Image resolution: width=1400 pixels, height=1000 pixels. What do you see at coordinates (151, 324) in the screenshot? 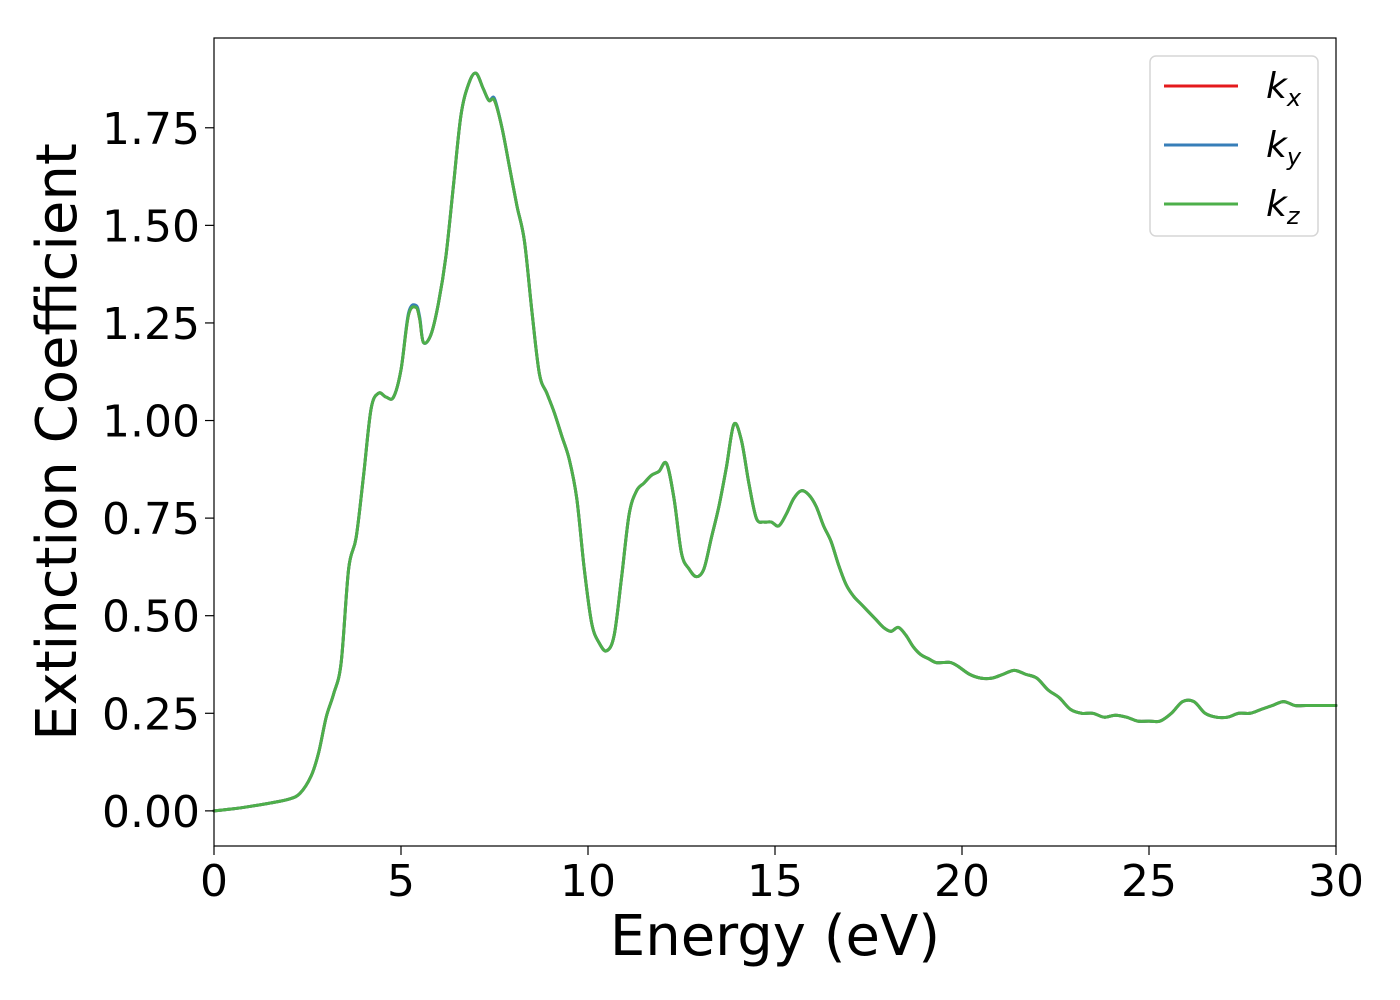
I see `y-tick-label: 1.25` at bounding box center [151, 324].